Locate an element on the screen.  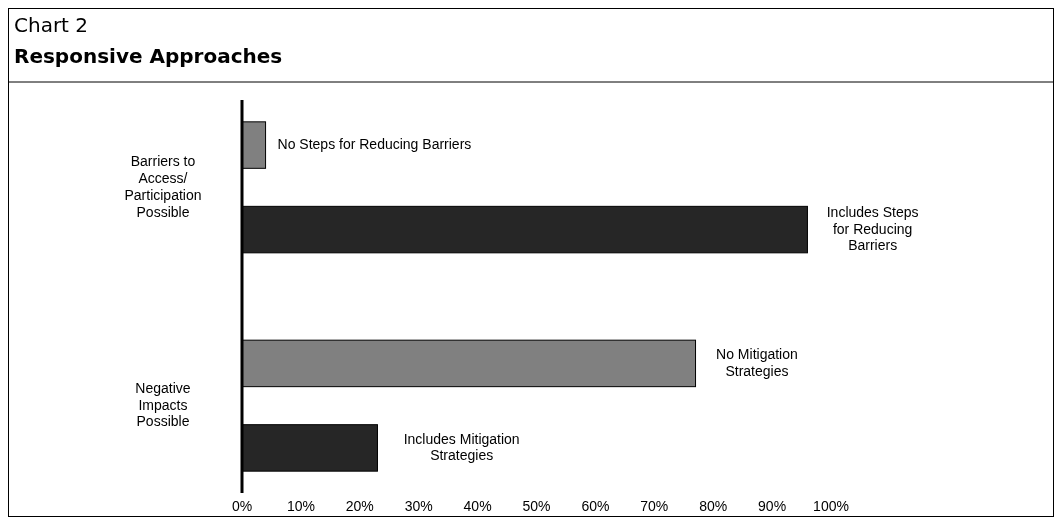
x-tick-label: 0% is located at coordinates (242, 506).